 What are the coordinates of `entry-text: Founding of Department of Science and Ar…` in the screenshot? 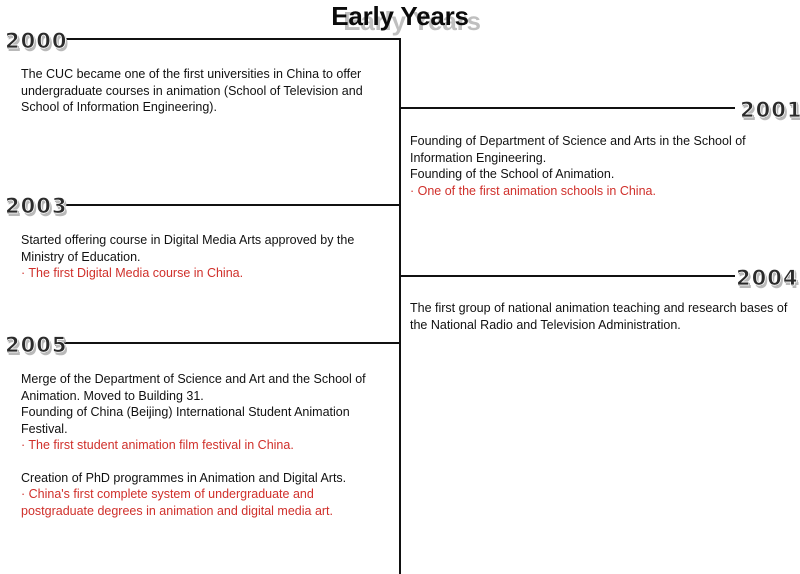 It's located at (578, 149).